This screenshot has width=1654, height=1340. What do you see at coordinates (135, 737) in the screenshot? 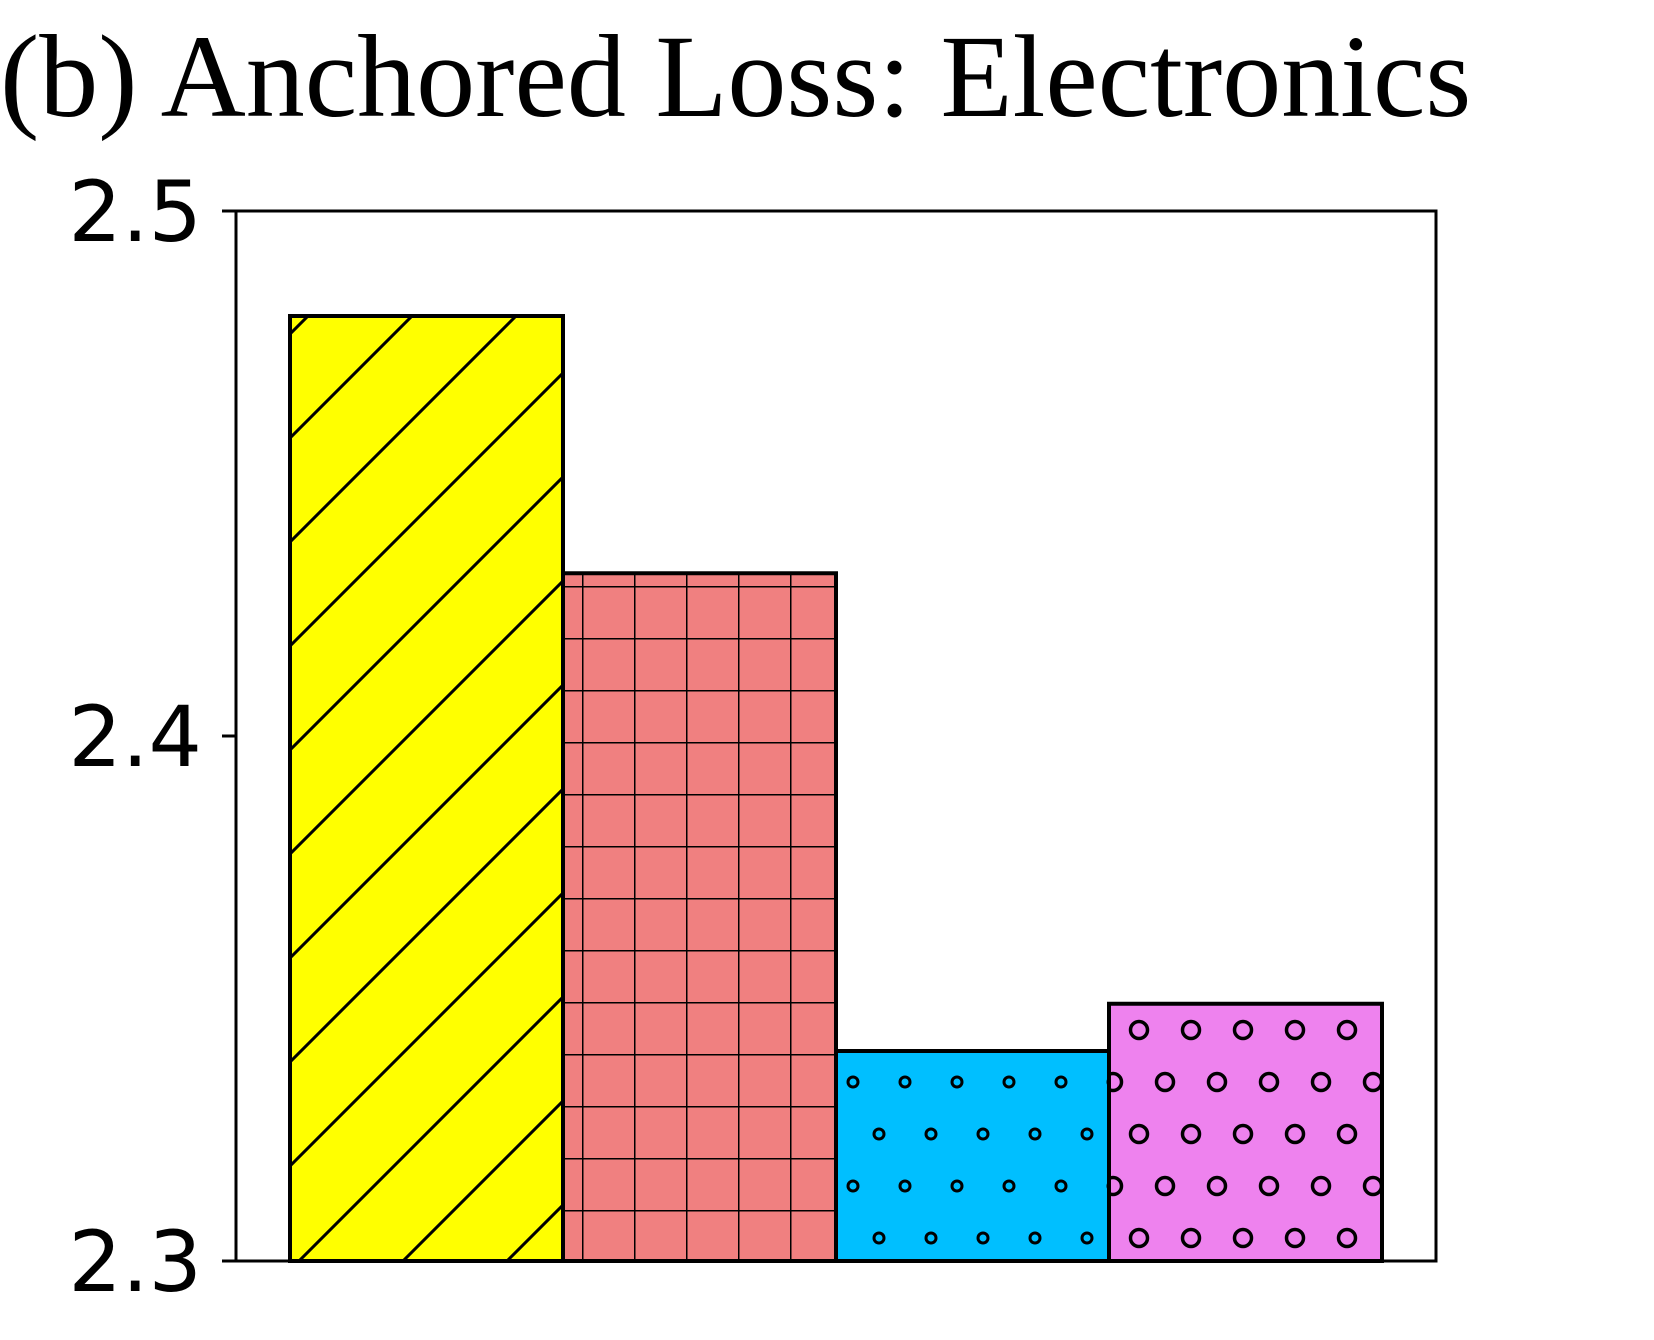
I see `y-tick-label: 2.4` at bounding box center [135, 737].